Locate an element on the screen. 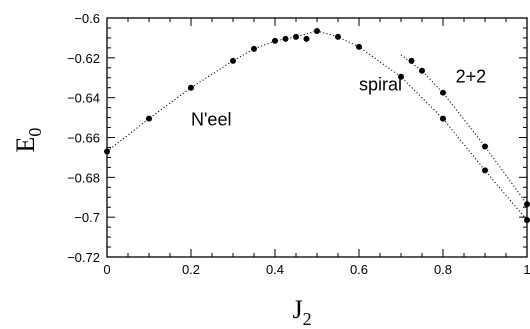 The width and height of the screenshot is (530, 329). y-axis-title-main: E is located at coordinates (25, 145).